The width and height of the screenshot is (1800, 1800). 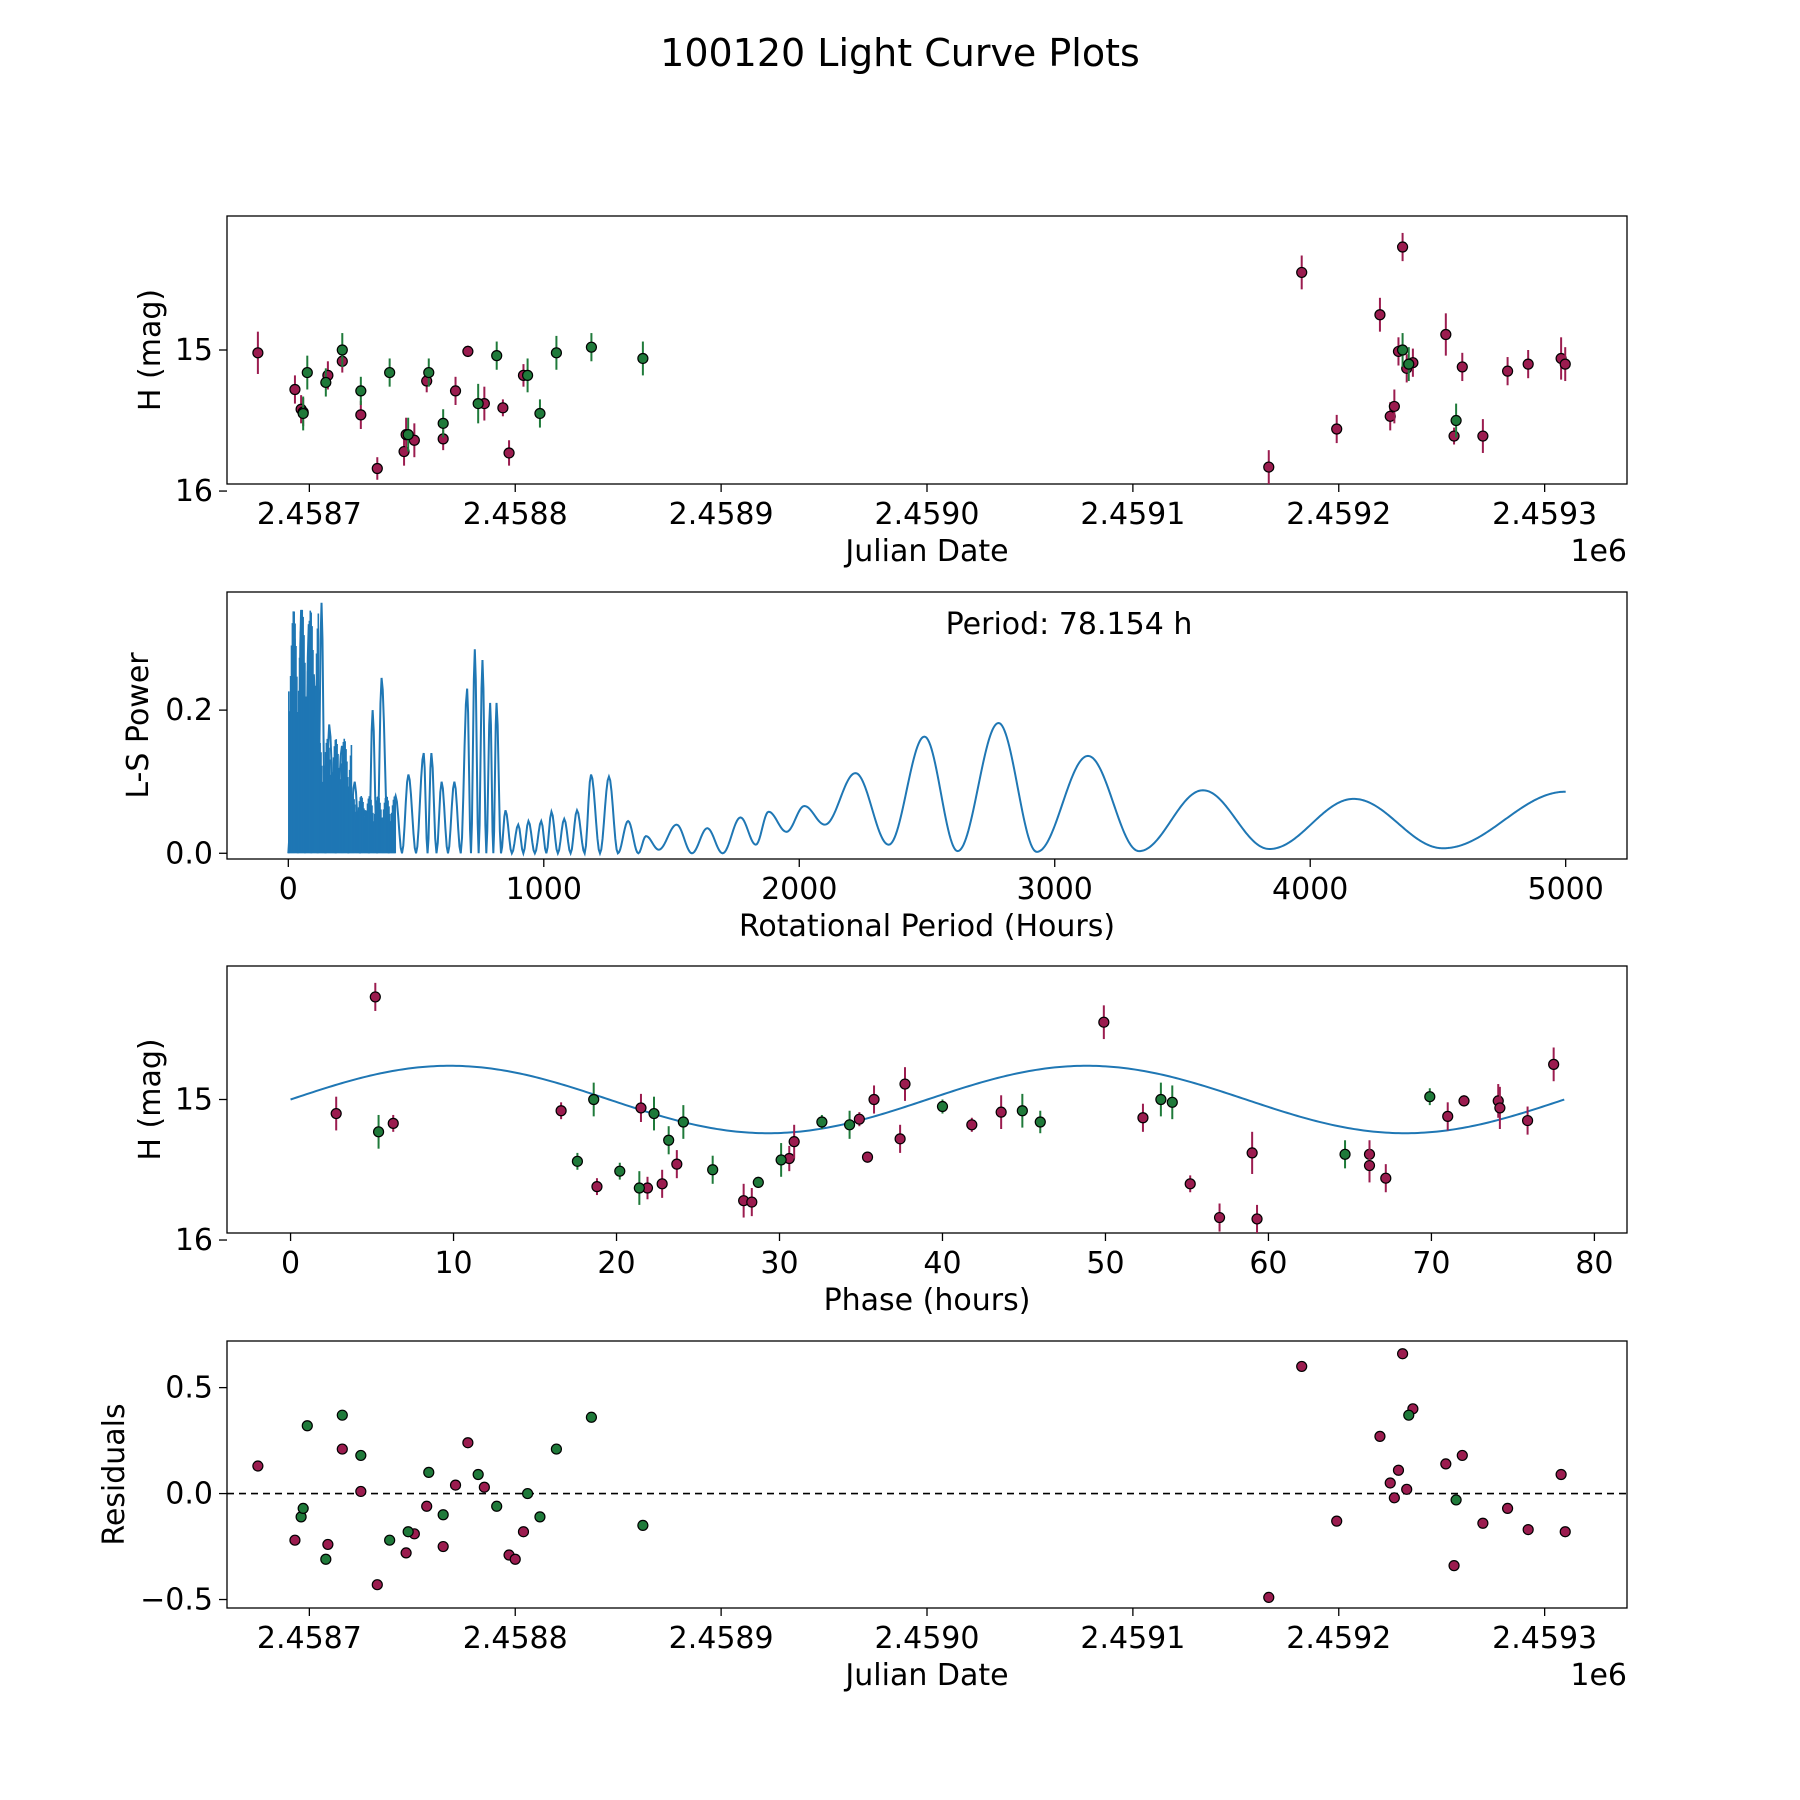 What do you see at coordinates (799, 889) in the screenshot?
I see `x-tick-label: 2000` at bounding box center [799, 889].